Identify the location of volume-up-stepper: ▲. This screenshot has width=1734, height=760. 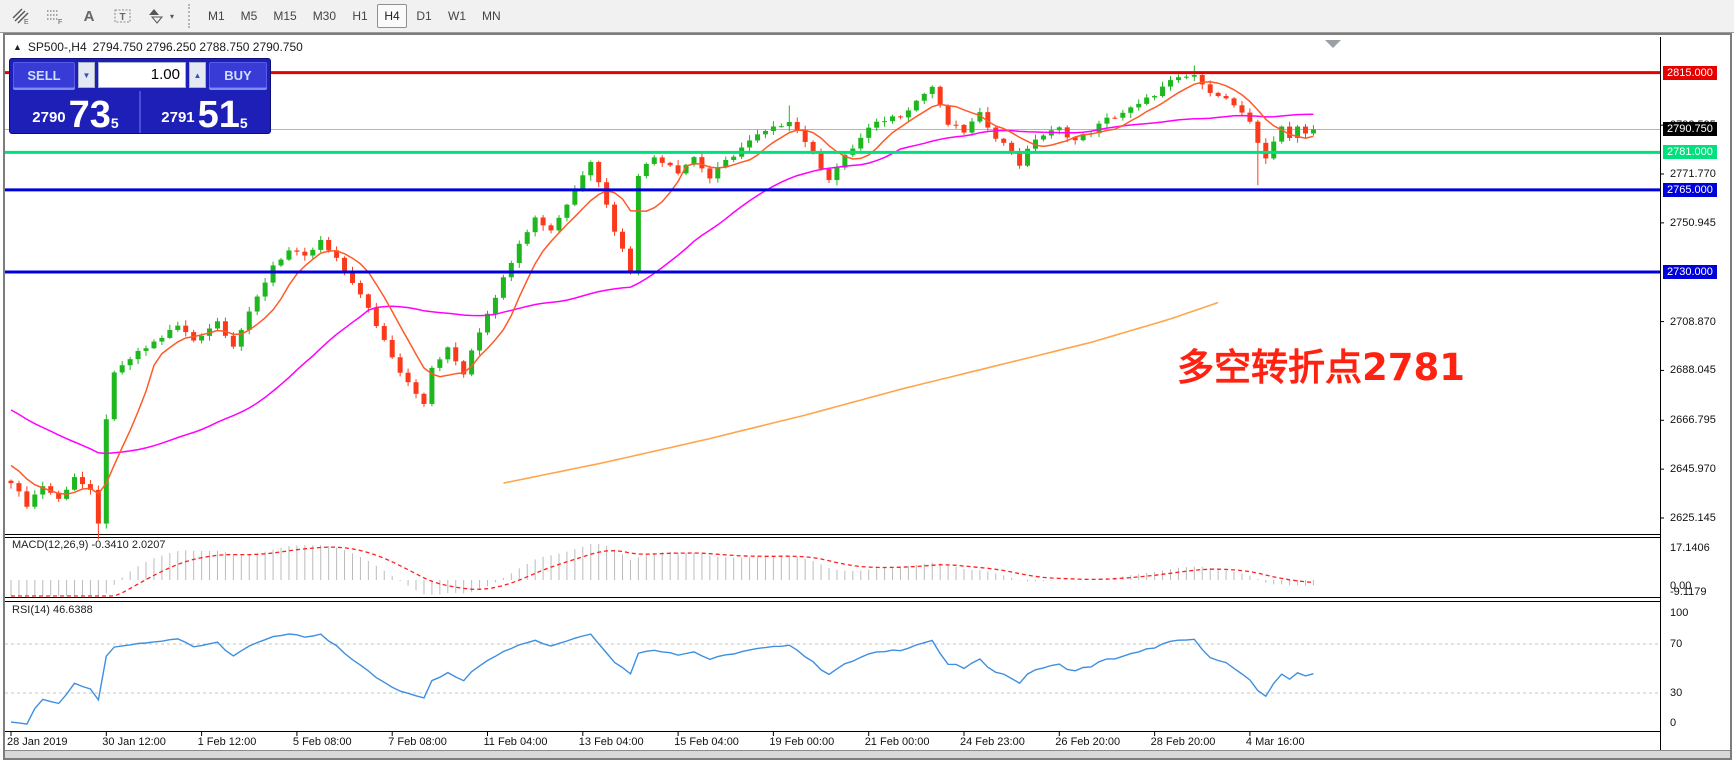
(197, 75).